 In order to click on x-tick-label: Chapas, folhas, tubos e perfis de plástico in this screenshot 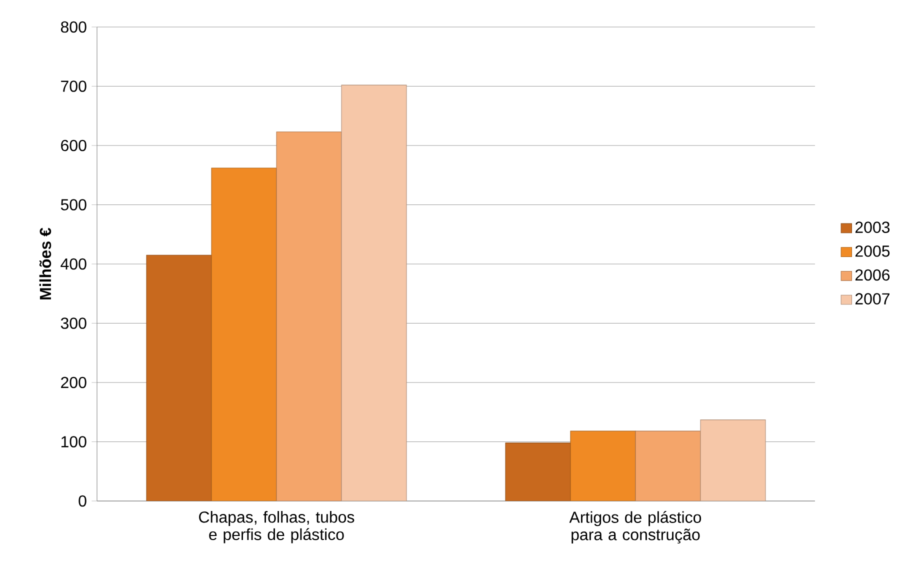, I will do `click(276, 527)`.